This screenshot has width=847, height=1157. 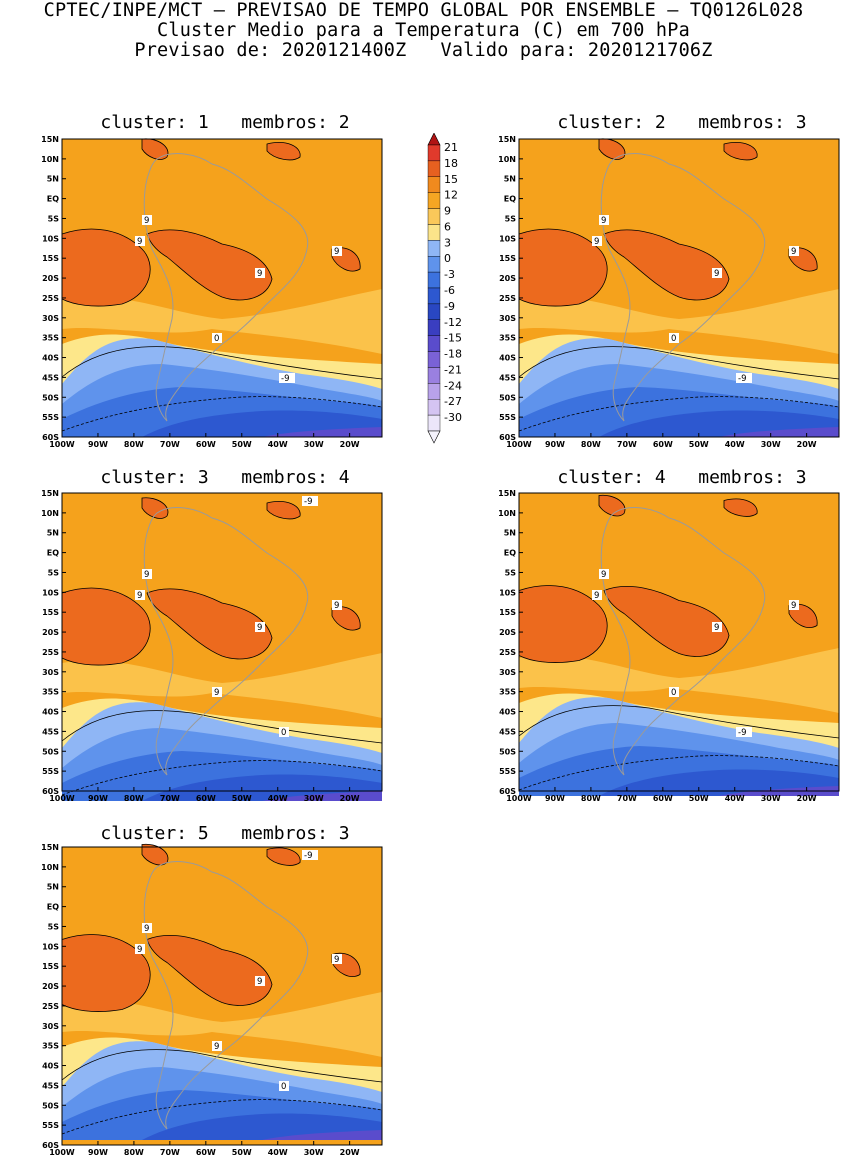 What do you see at coordinates (50, 652) in the screenshot?
I see `lat-tick-label: 25S` at bounding box center [50, 652].